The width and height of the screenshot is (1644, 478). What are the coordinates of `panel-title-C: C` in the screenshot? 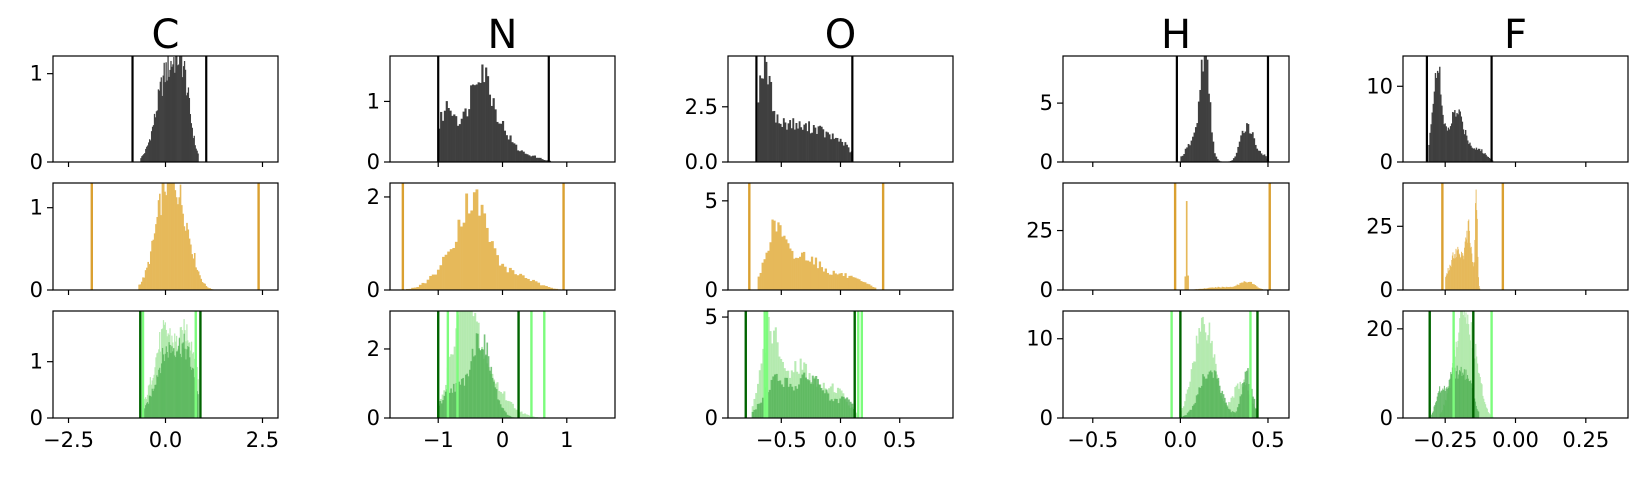 It's located at (166, 35).